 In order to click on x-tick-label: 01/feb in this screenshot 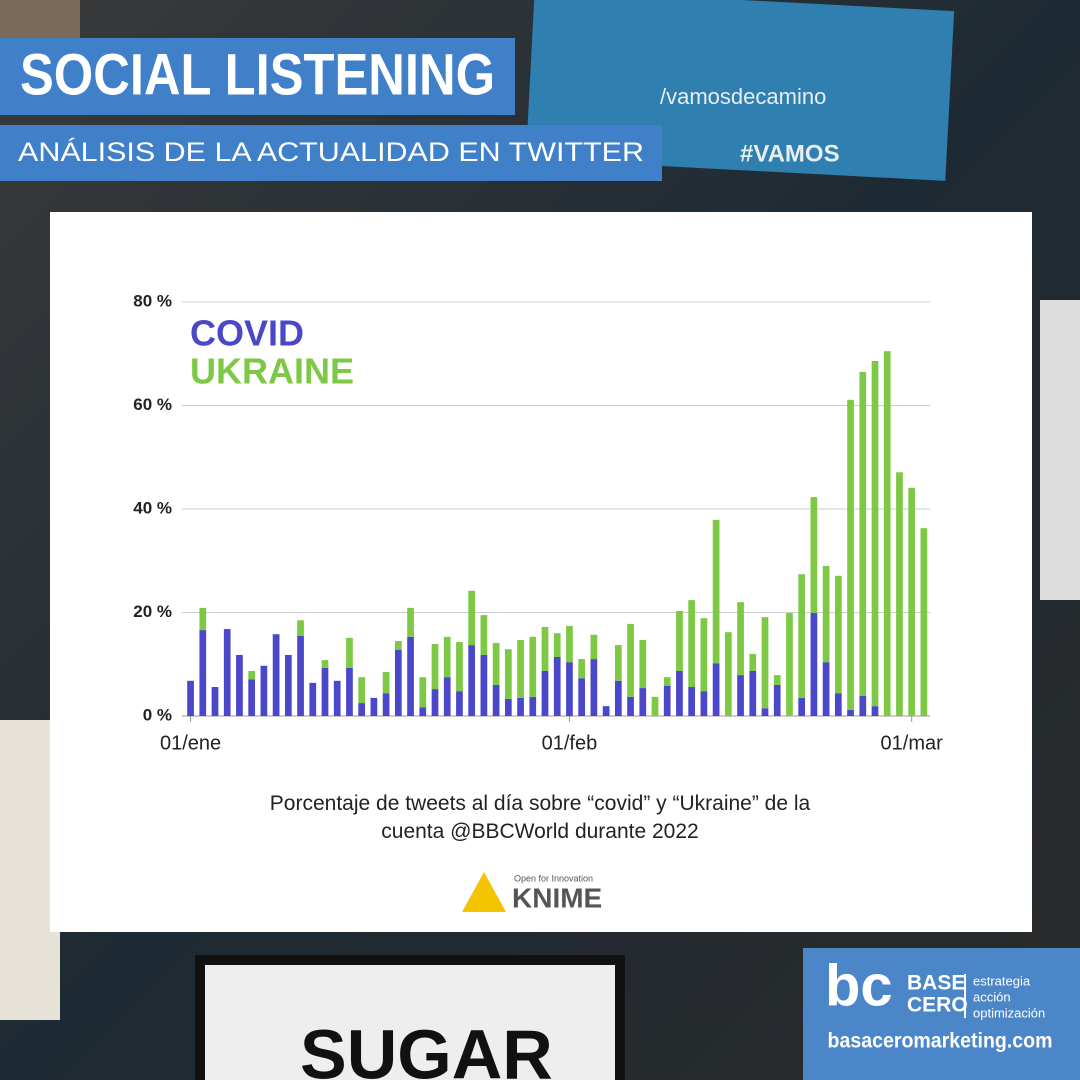, I will do `click(570, 743)`.